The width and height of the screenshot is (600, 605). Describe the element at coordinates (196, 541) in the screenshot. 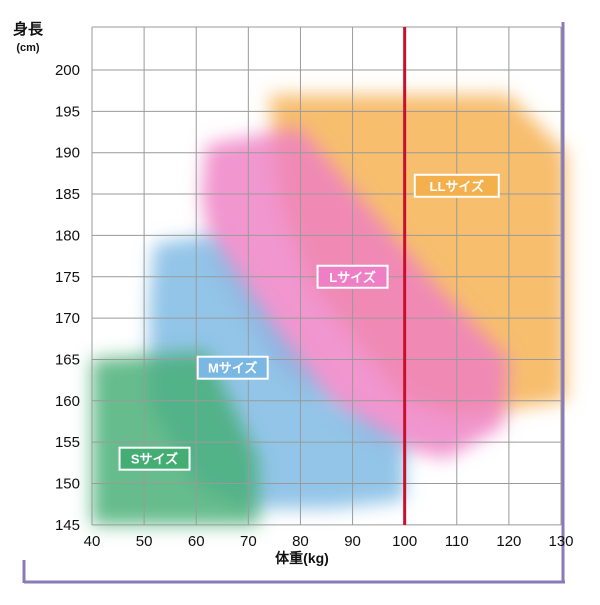

I see `x-tick-label: 60` at that location.